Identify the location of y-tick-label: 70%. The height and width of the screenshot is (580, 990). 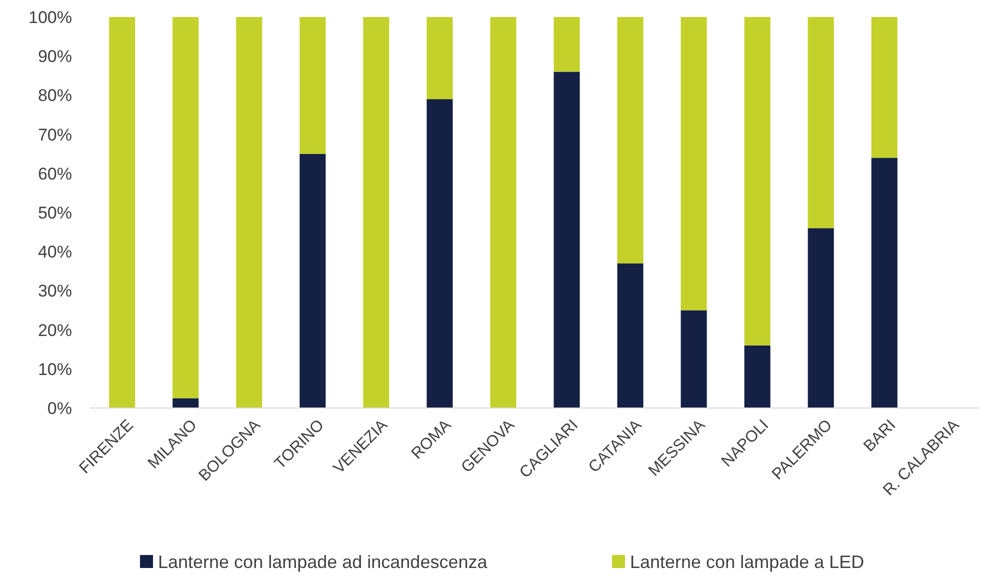
(55, 134).